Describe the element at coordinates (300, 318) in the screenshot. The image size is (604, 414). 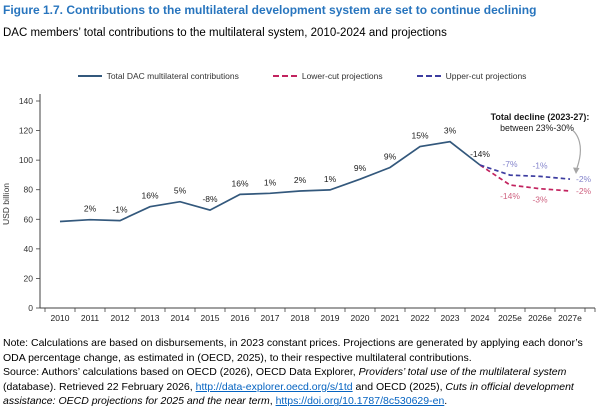
I see `x-tick-label: 2018` at that location.